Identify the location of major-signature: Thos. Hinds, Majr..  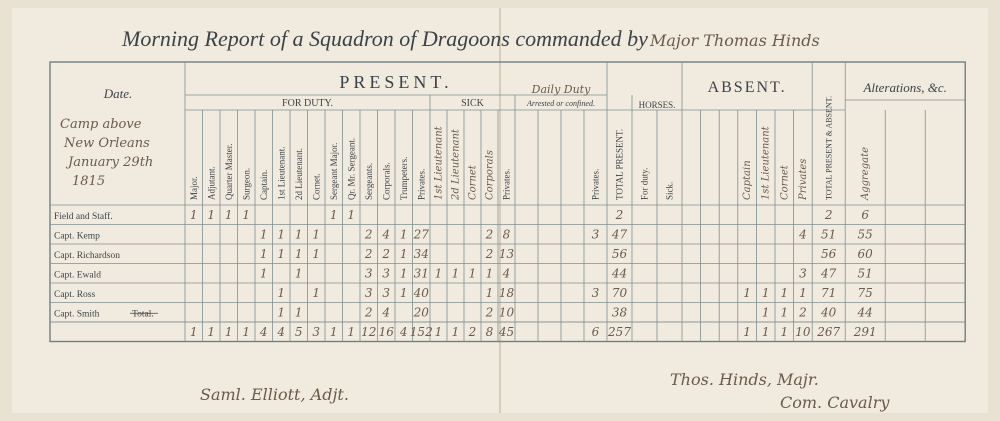
(744, 379).